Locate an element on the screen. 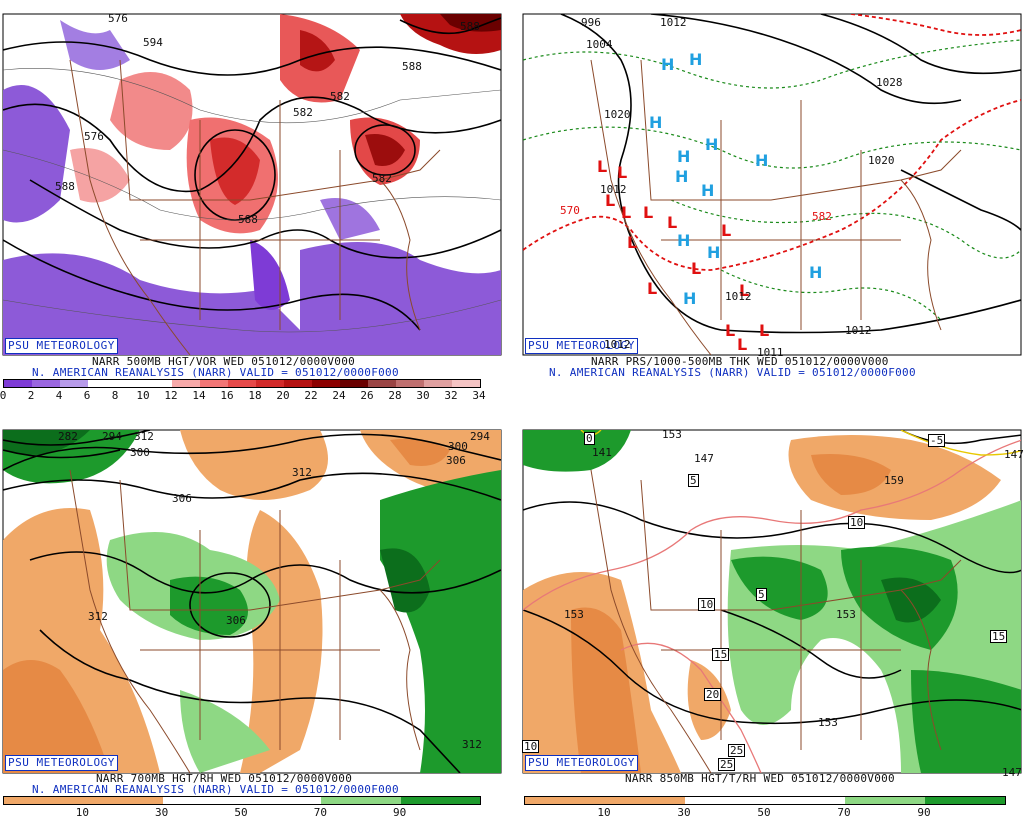 Image resolution: width=1024 pixels, height=819 pixels. colorbar-tick-label: 34 is located at coordinates (479, 395).